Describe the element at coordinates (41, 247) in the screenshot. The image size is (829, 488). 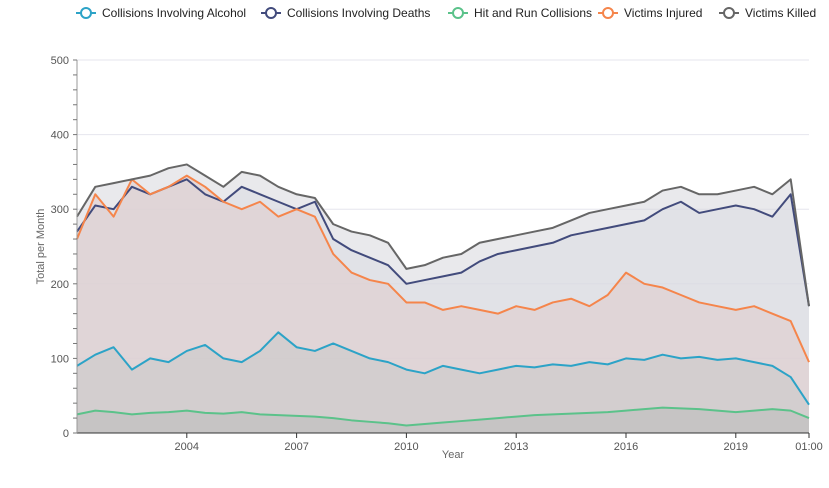
I see `y-axis-title: Total per Month` at that location.